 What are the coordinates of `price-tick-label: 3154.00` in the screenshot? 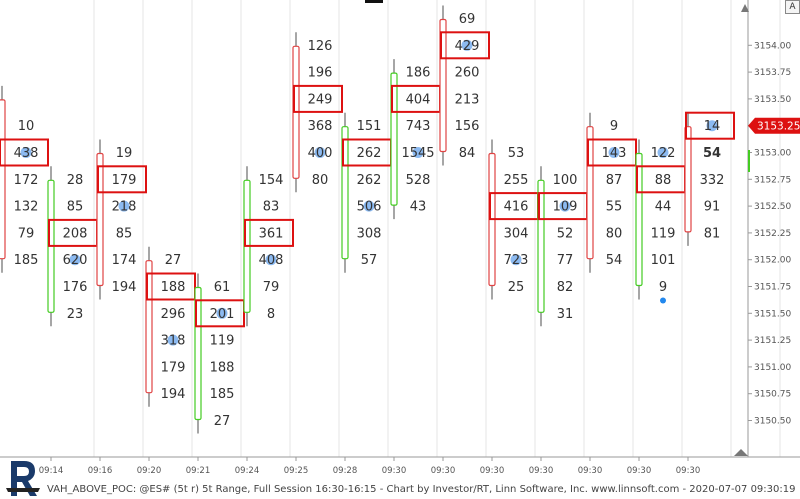 It's located at (772, 46).